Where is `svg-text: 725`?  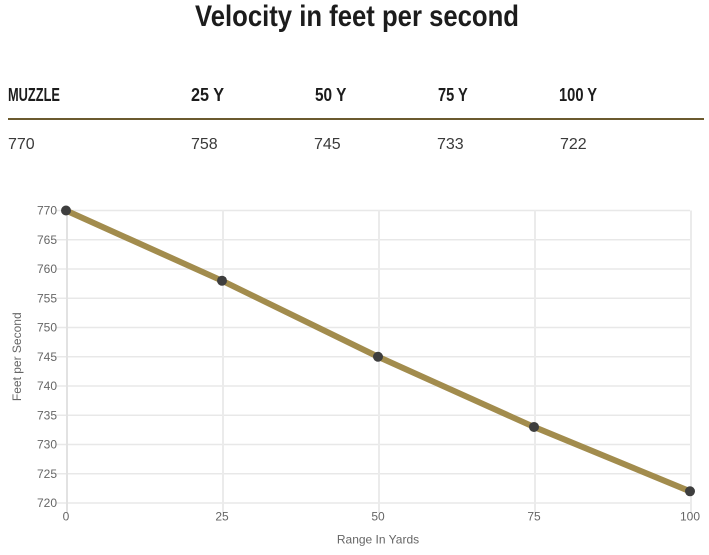
svg-text: 725 is located at coordinates (47, 474).